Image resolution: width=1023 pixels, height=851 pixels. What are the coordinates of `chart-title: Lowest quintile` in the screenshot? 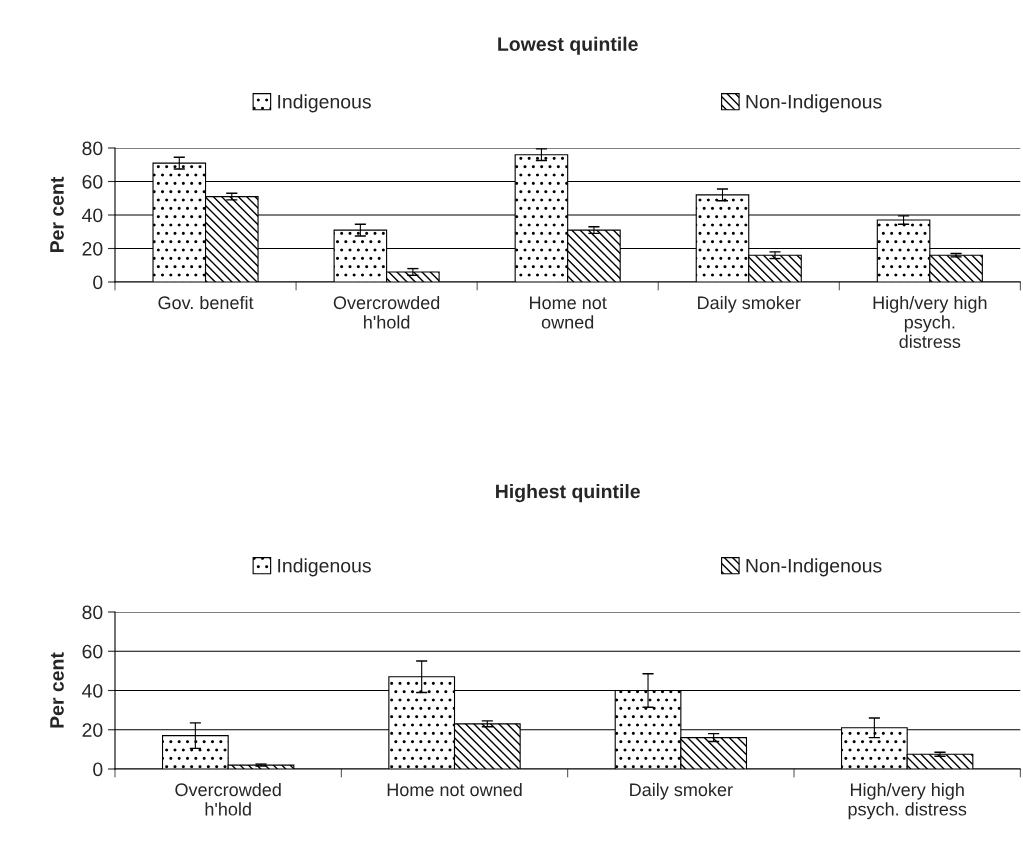 It's located at (568, 45).